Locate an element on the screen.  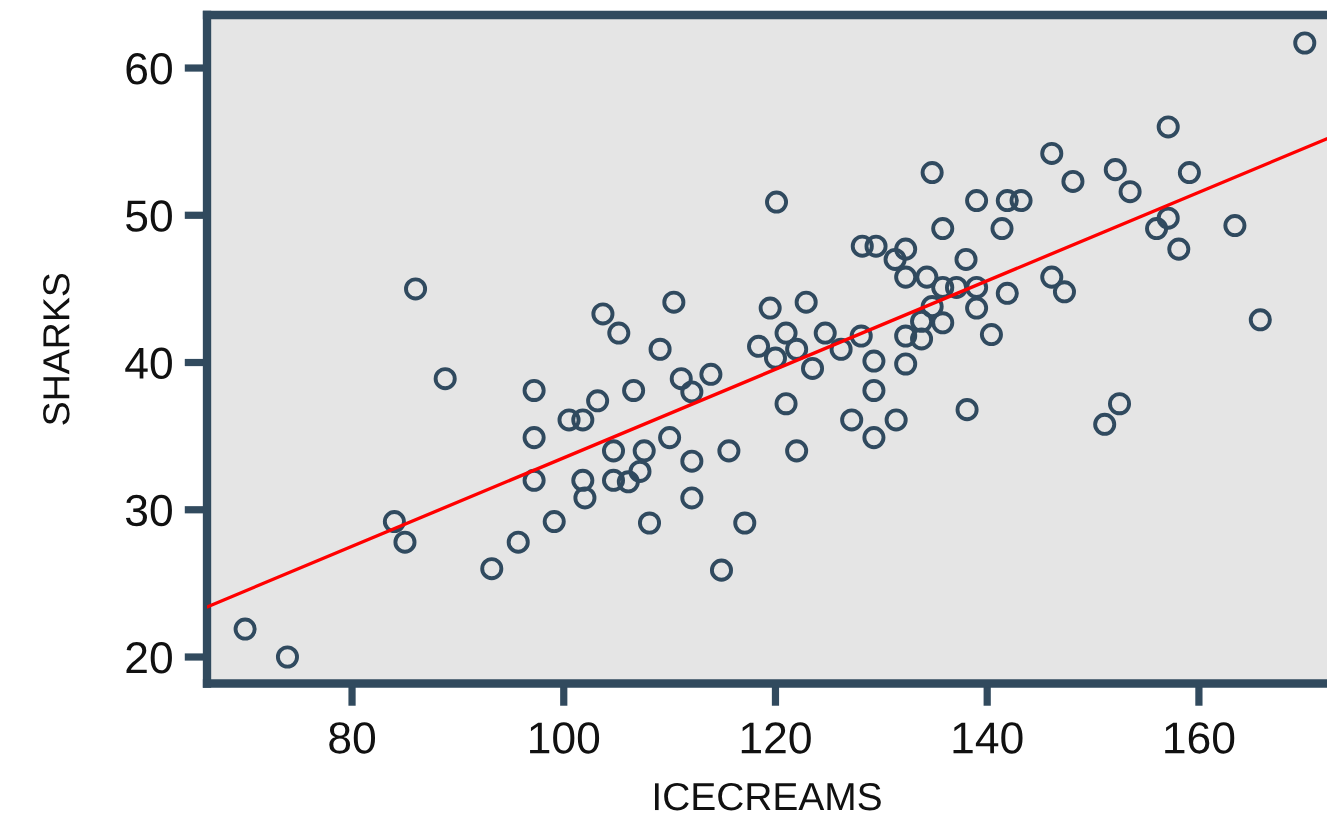
y-tick-label: 20 is located at coordinates (149, 658).